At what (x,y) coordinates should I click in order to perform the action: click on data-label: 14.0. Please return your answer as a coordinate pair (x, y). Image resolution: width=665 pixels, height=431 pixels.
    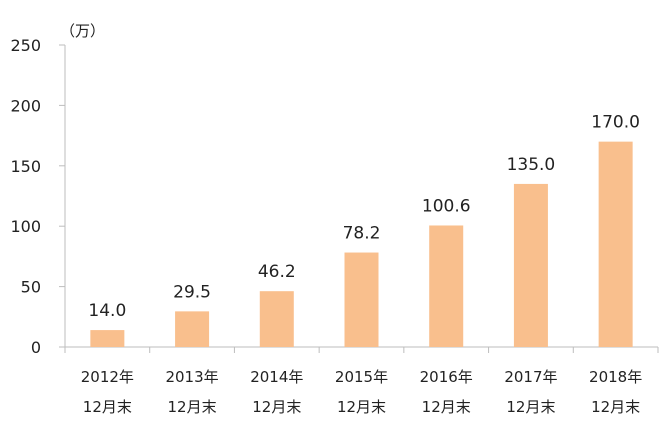
    Looking at the image, I should click on (107, 311).